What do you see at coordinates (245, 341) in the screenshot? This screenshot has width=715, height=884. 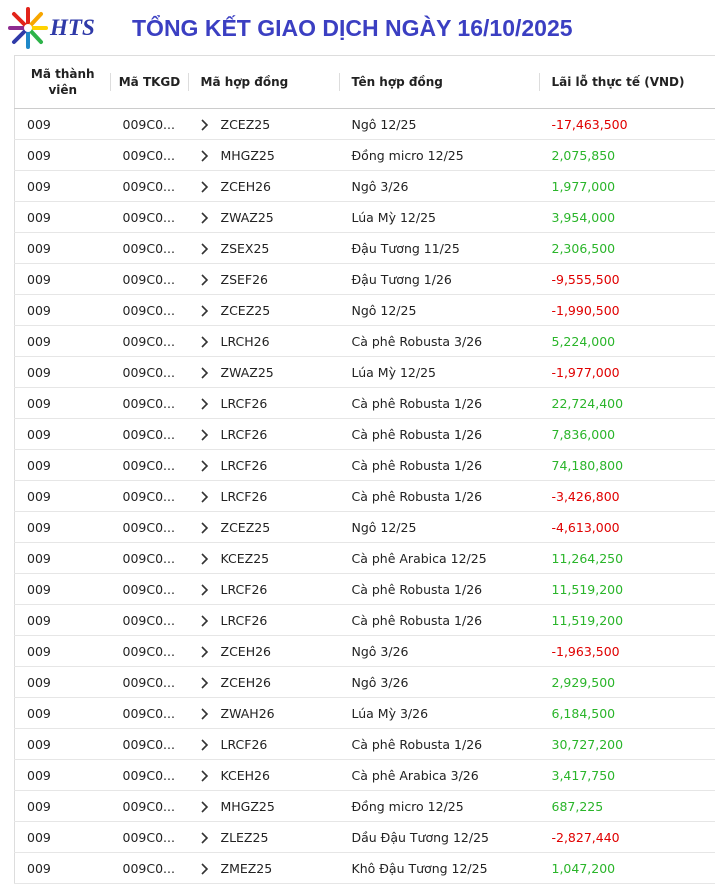 I see `contract-code: LRCH26` at bounding box center [245, 341].